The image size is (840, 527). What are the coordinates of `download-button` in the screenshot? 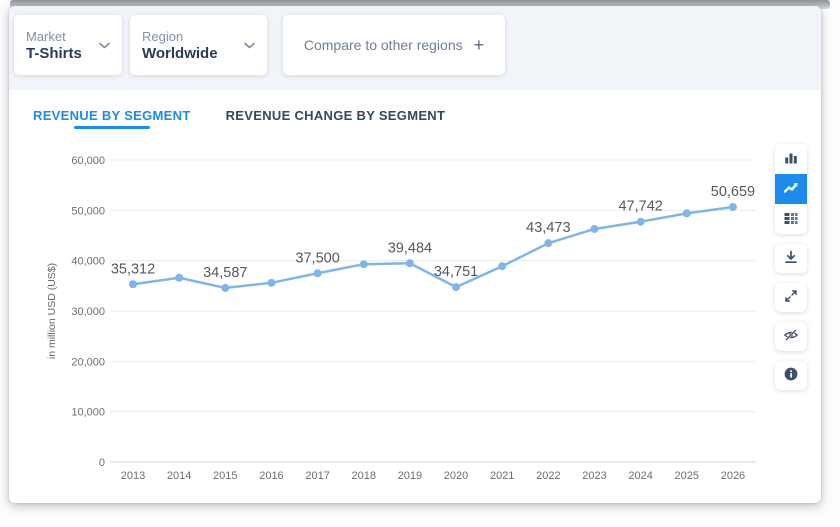 It's located at (791, 258).